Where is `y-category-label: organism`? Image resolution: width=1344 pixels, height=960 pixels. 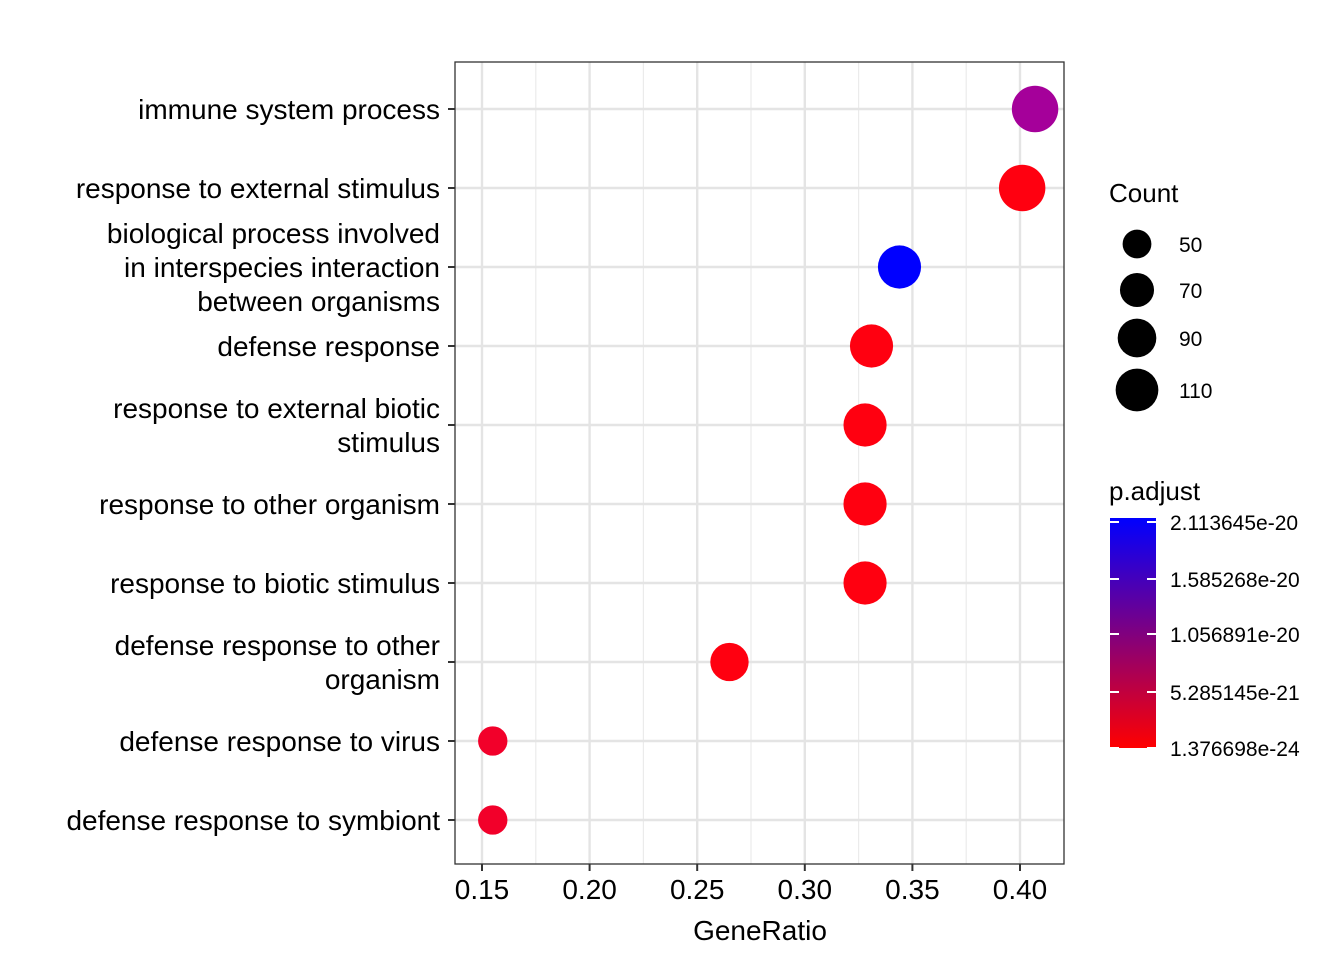 y-category-label: organism is located at coordinates (382, 679).